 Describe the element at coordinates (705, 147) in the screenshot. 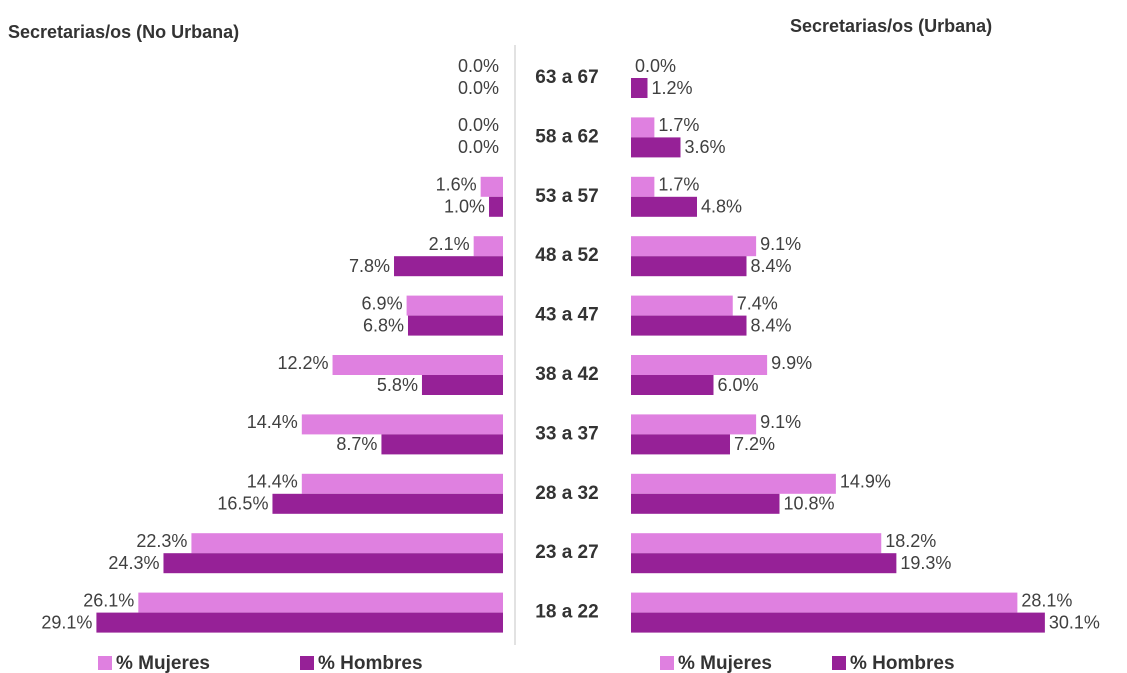

I see `data-label: 3.6%` at that location.